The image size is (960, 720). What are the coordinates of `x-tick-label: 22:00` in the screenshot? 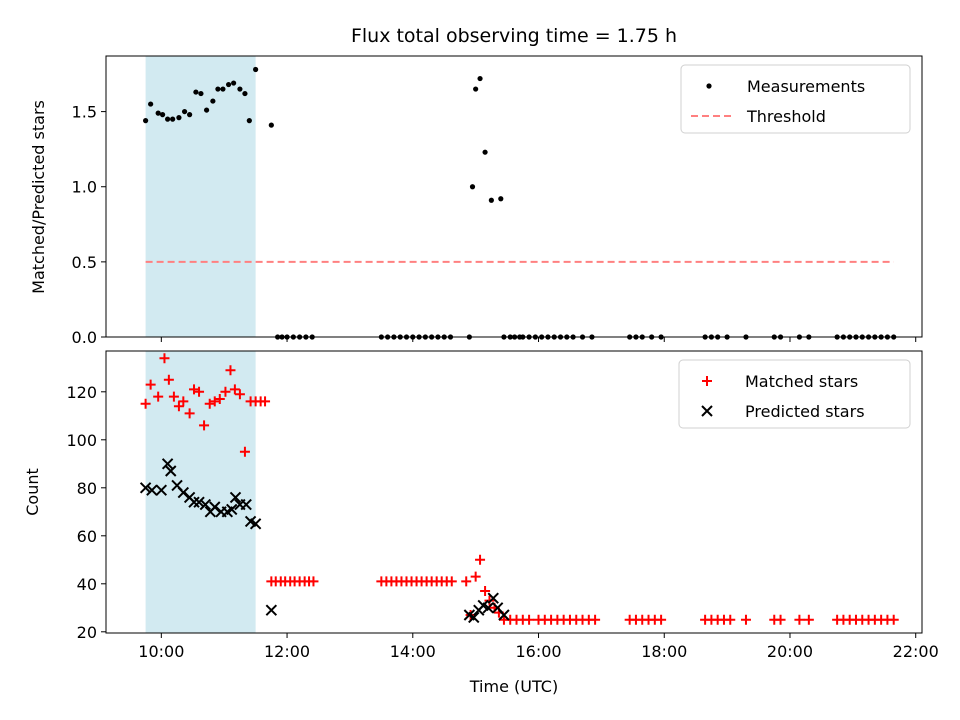 It's located at (916, 651).